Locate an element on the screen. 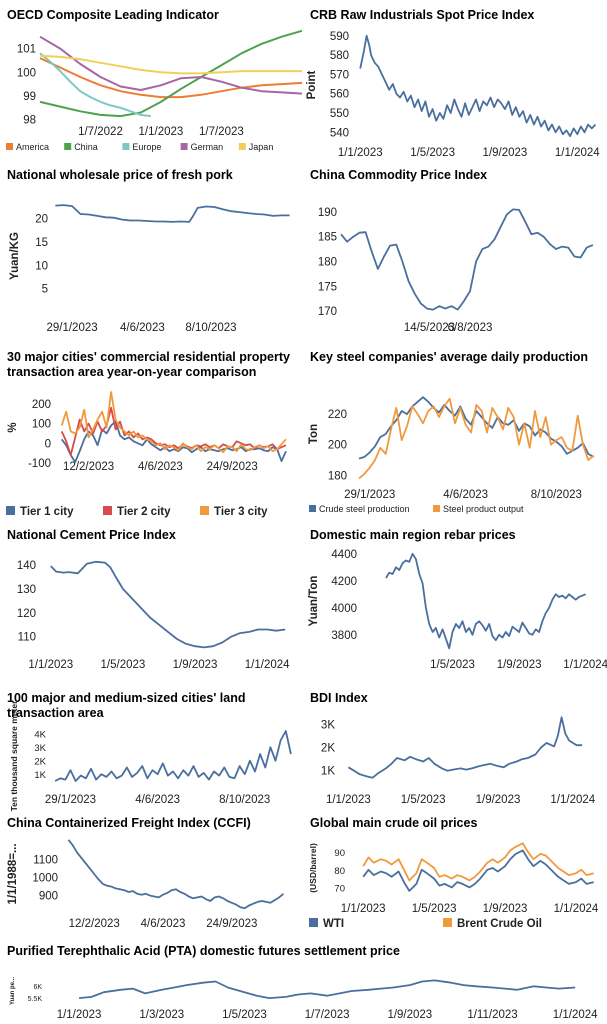 Image resolution: width=607 pixels, height=1024 pixels. legend-label: America is located at coordinates (32, 147).